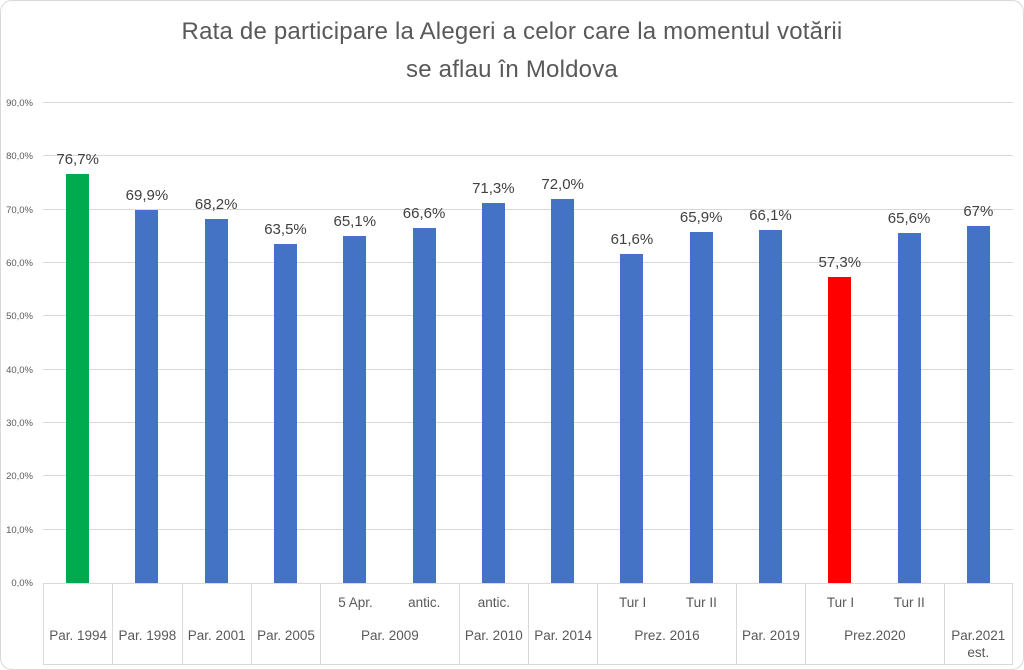  What do you see at coordinates (19, 477) in the screenshot?
I see `y-tick-label: 20,0%` at bounding box center [19, 477].